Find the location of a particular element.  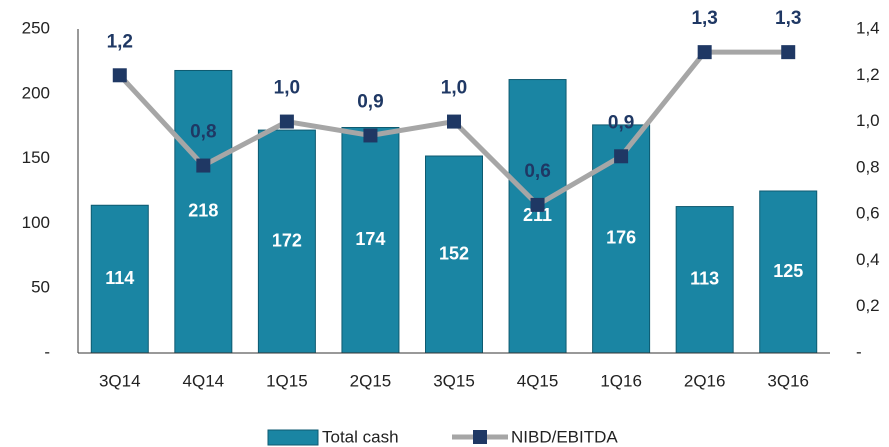

x-tick-label: 1Q15 is located at coordinates (287, 380).